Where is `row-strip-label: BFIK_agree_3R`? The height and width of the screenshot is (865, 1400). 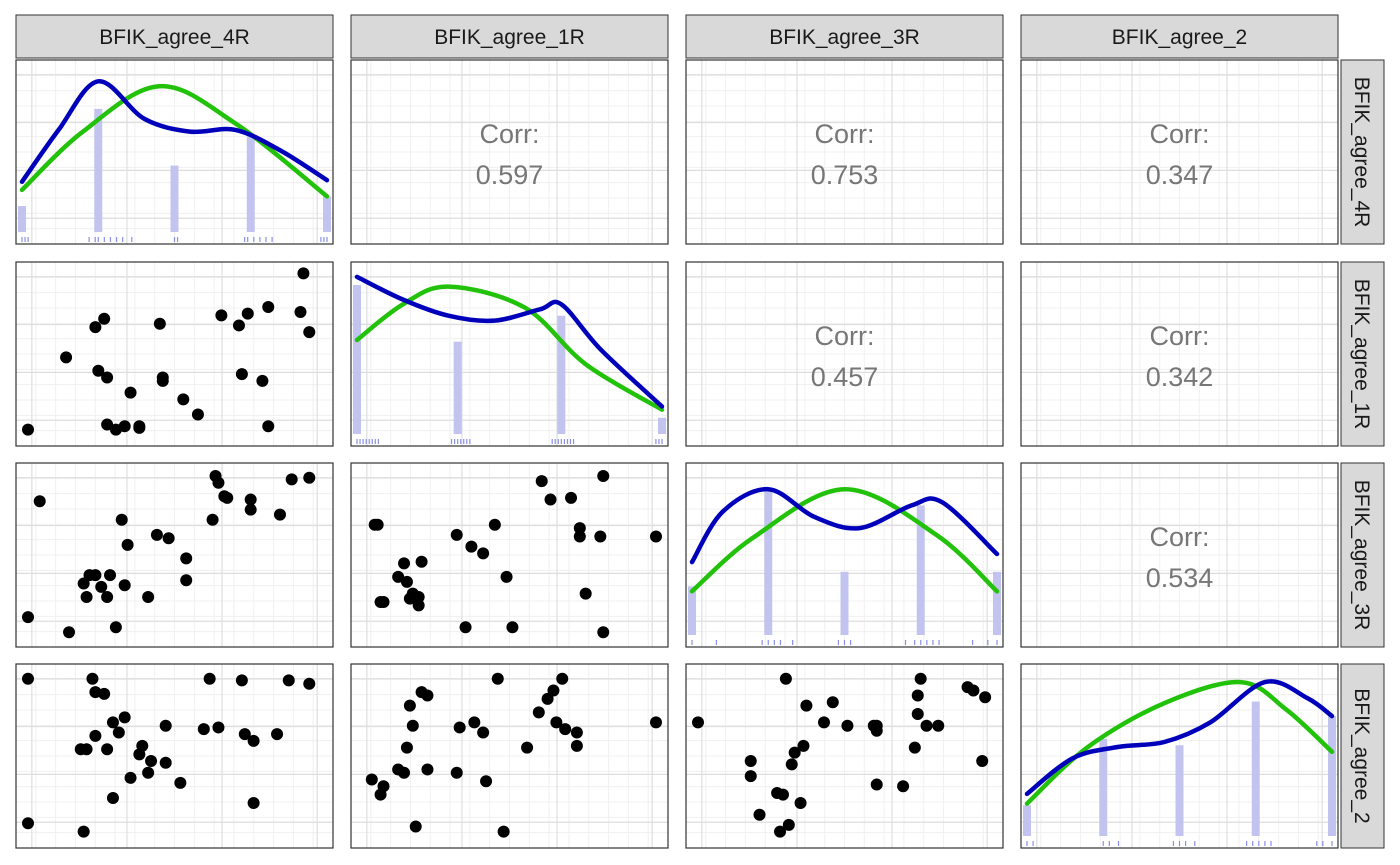
row-strip-label: BFIK_agree_3R is located at coordinates (1361, 555).